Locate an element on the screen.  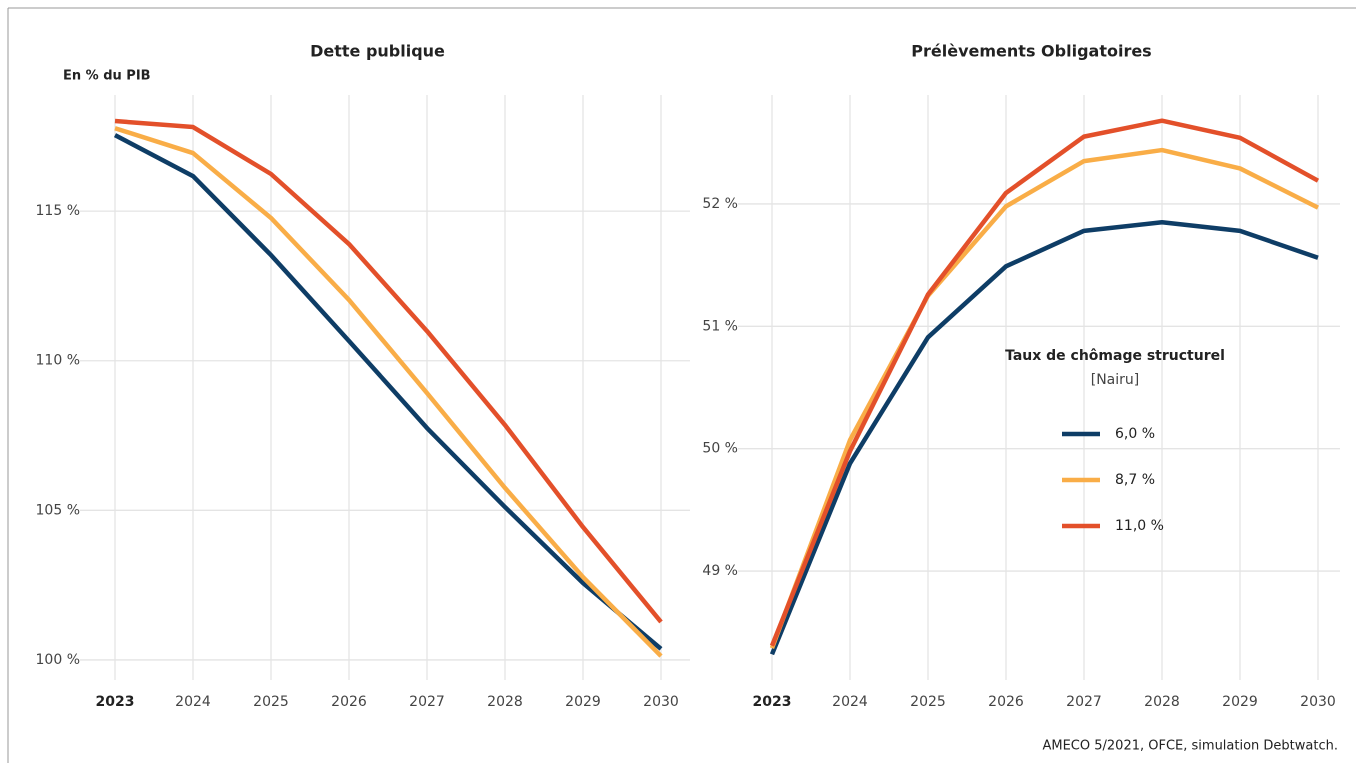
y-axis-label: En % du PIB is located at coordinates (107, 76).